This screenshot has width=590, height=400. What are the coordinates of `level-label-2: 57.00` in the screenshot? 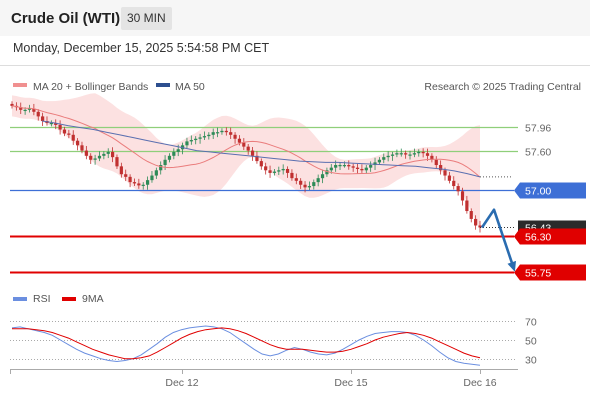 It's located at (538, 192).